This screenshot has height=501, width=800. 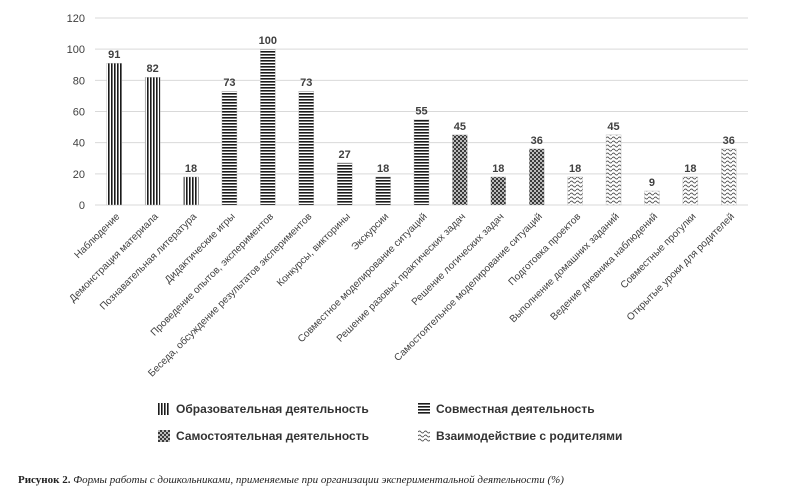 I want to click on value-label: 9, so click(x=652, y=183).